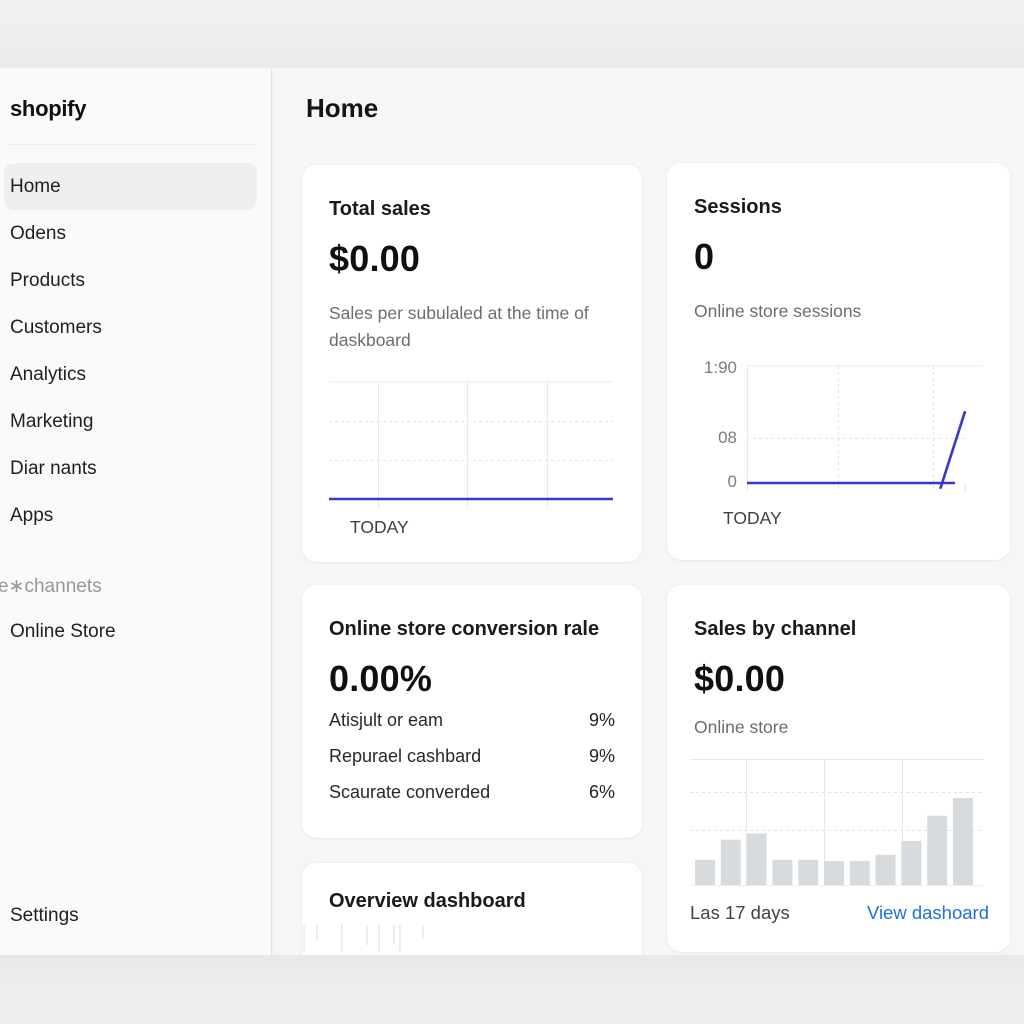 The image size is (1024, 1024). Describe the element at coordinates (704, 256) in the screenshot. I see `sessions-value: 0` at that location.